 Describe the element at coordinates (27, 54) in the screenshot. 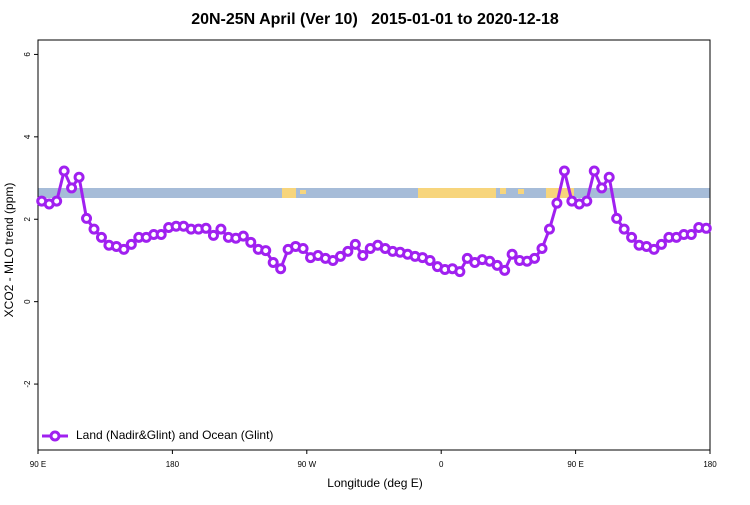

I see `y-tick-label: 6` at that location.